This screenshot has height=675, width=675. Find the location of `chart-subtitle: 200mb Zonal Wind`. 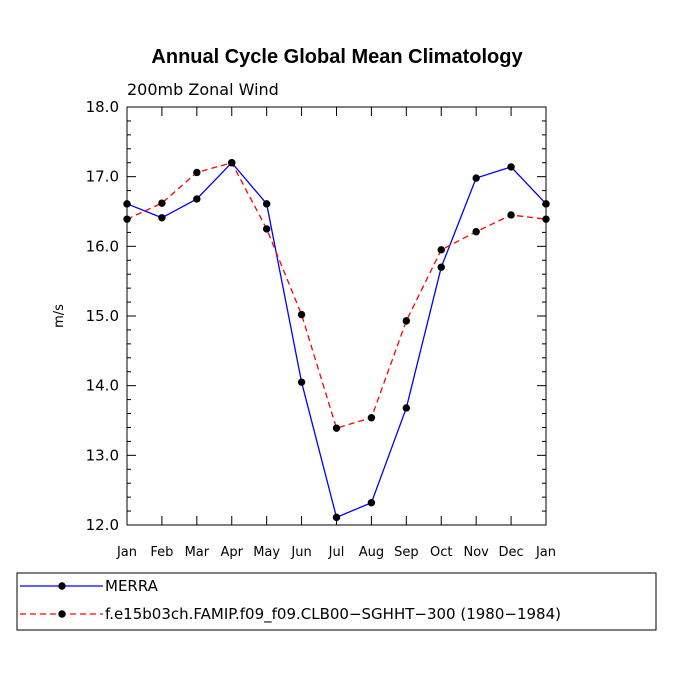

chart-subtitle: 200mb Zonal Wind is located at coordinates (203, 89).